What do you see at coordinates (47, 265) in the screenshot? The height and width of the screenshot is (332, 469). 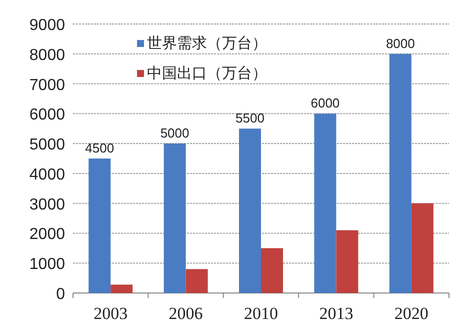 I see `y-tick-label: 1000` at bounding box center [47, 265].